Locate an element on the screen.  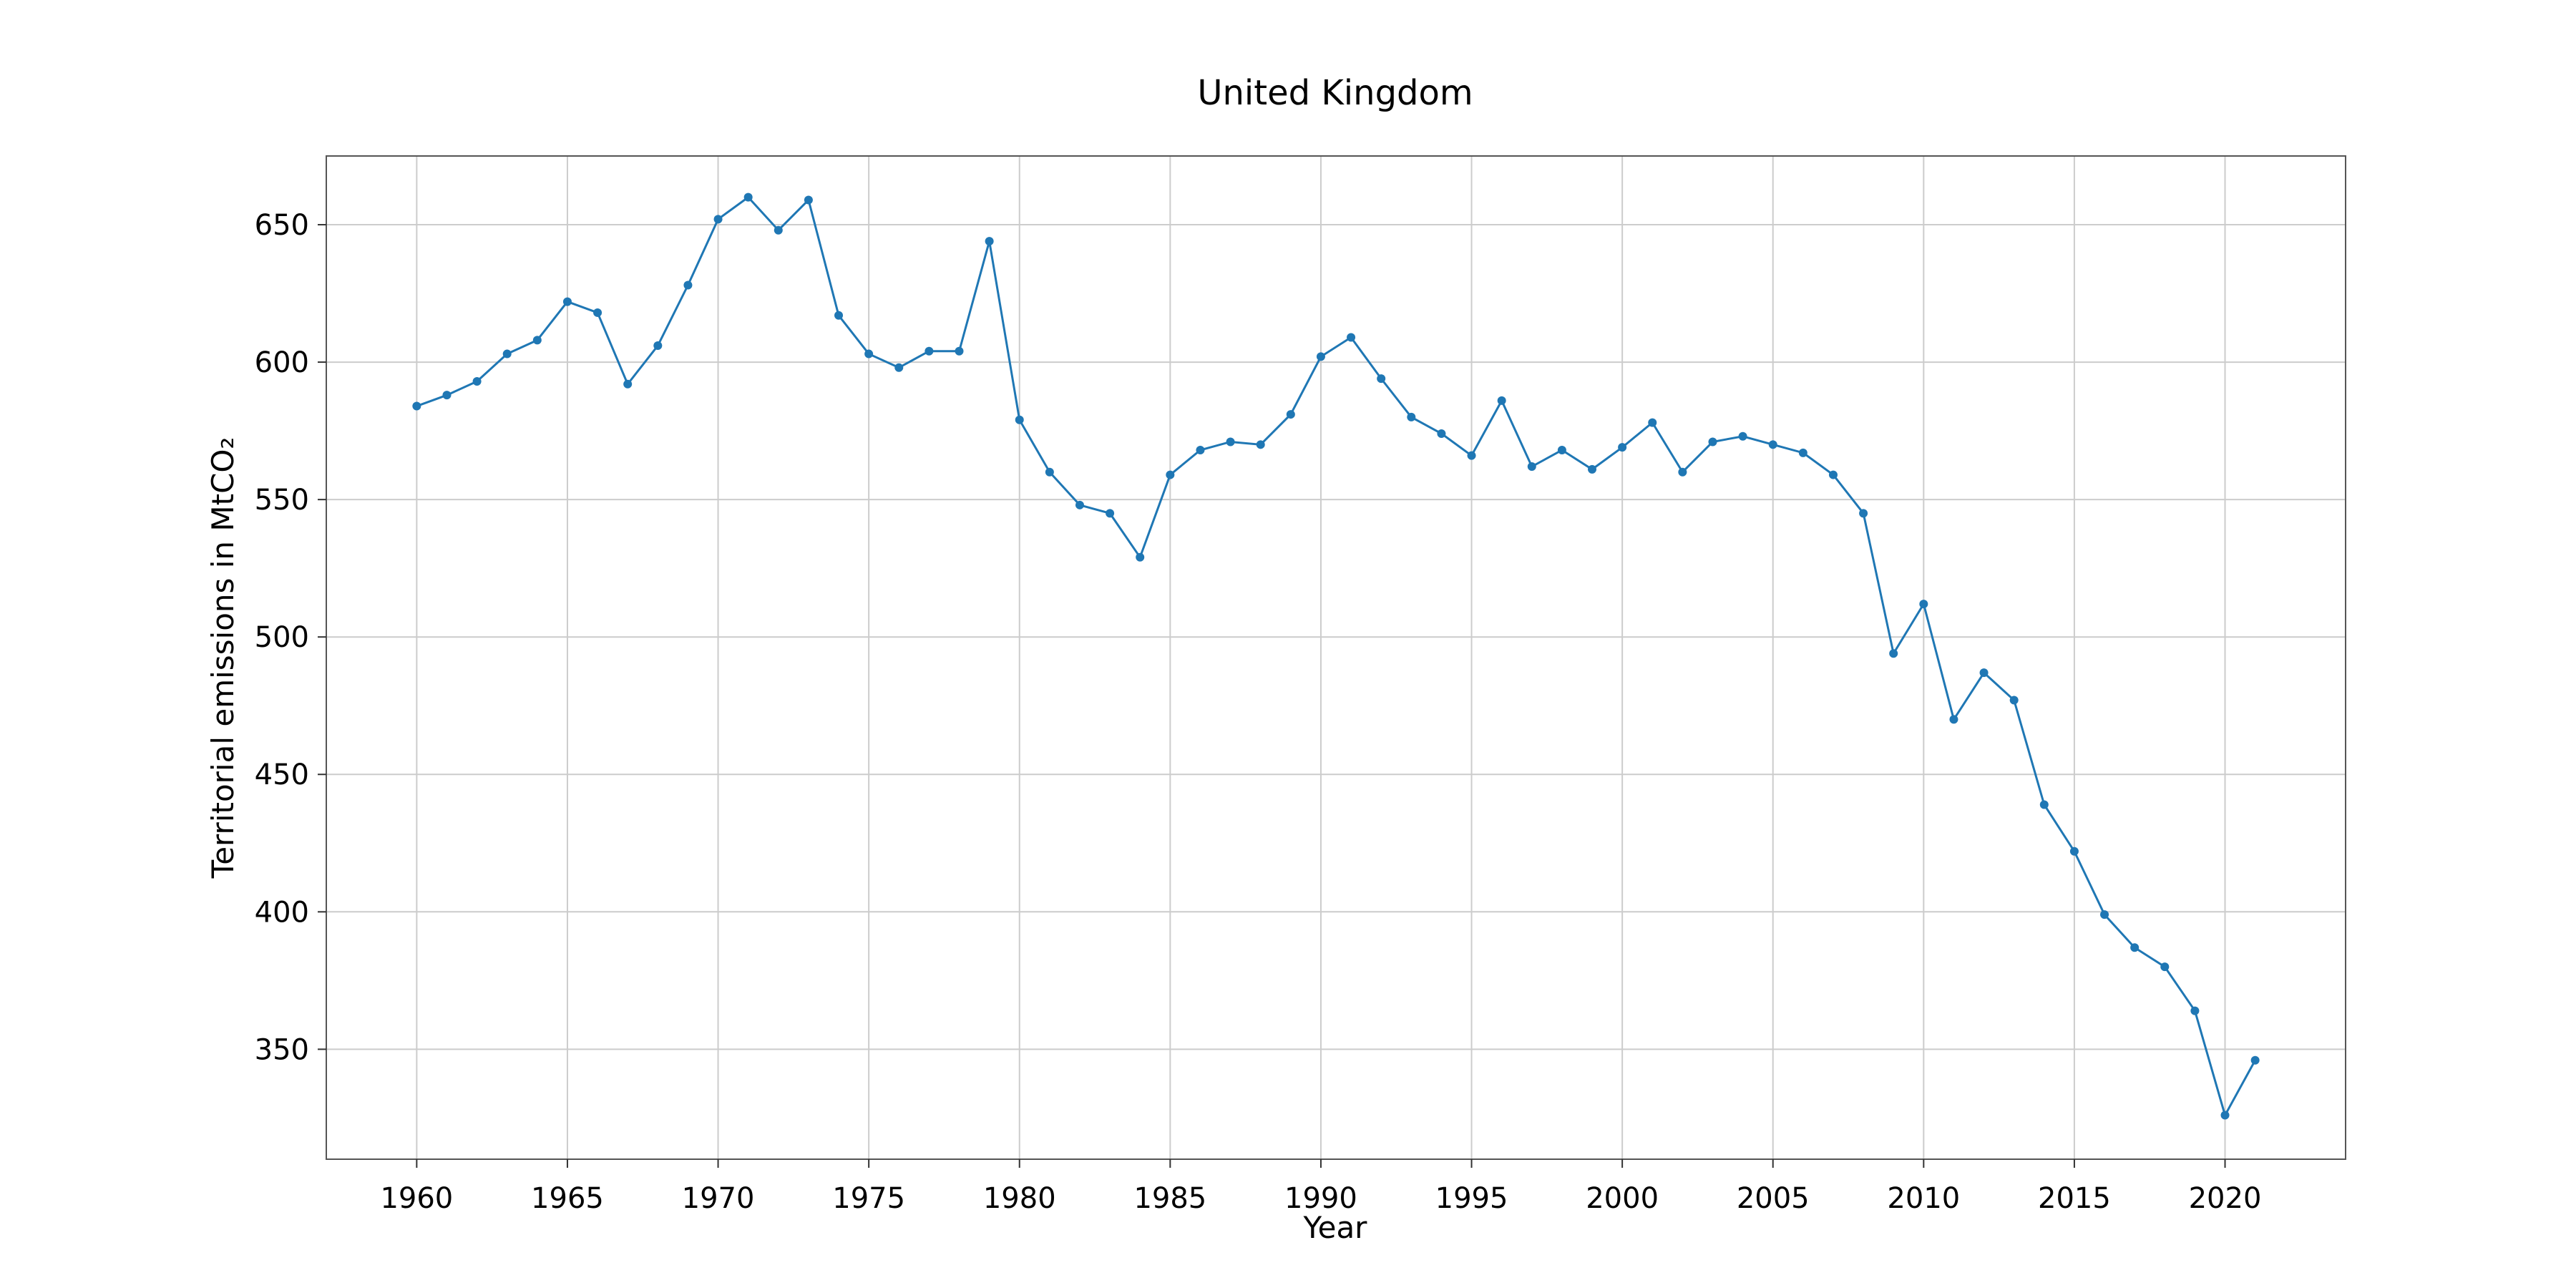
y-axis-ticks: 350 400 450 500 550 600 650 is located at coordinates (290, 637).